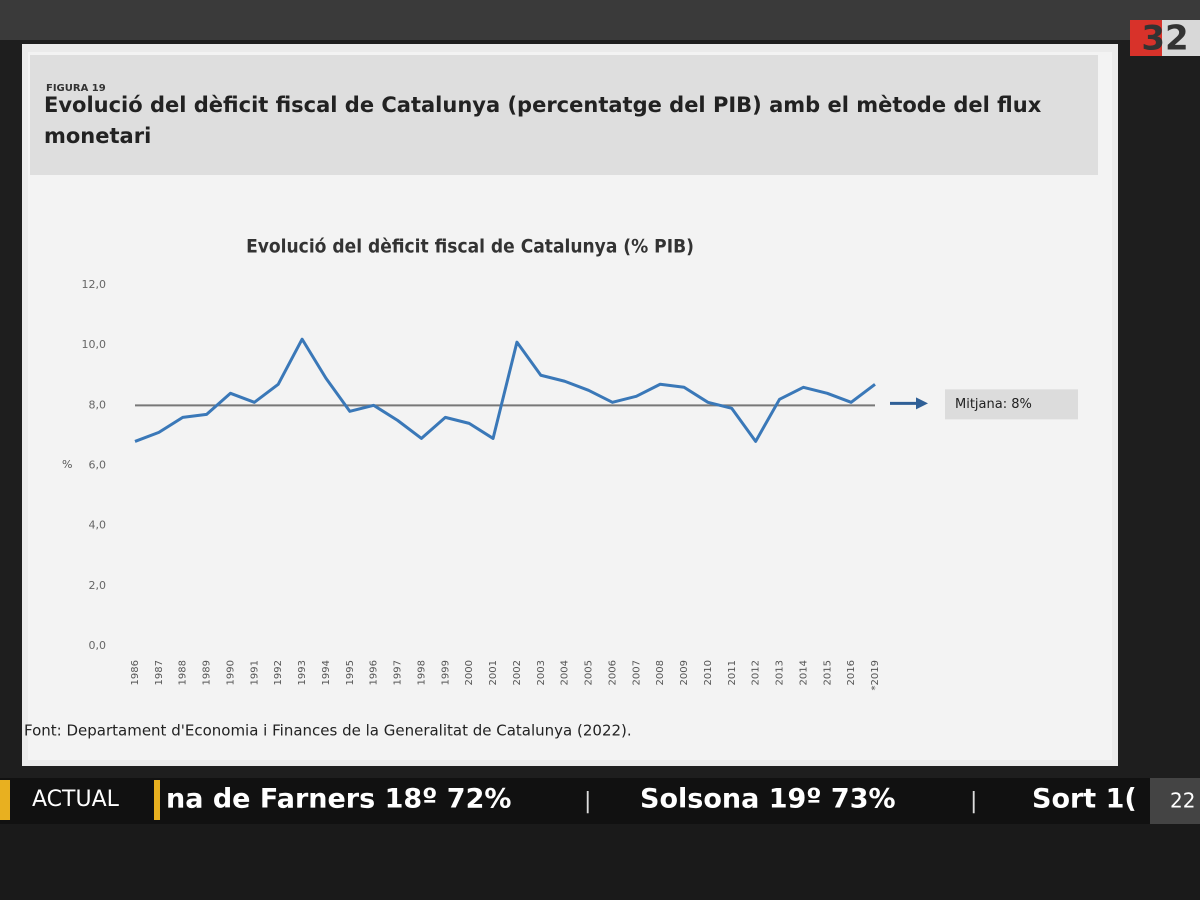 This screenshot has width=1200, height=900. I want to click on x-tick-label: 1988, so click(183, 672).